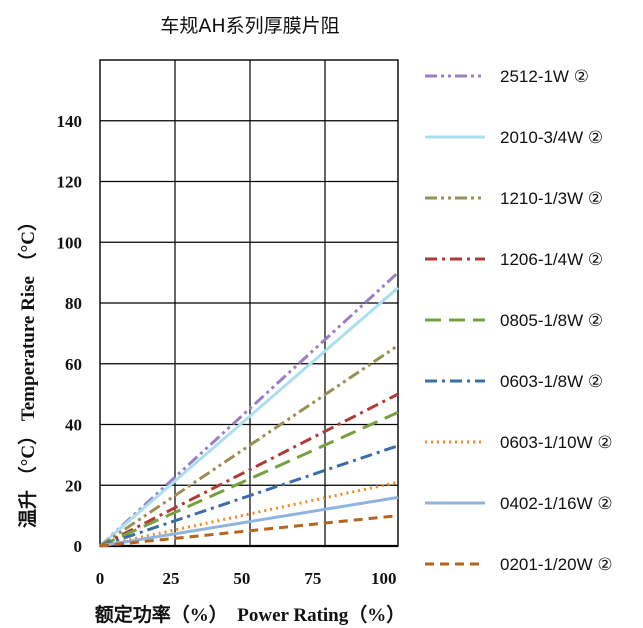  Describe the element at coordinates (73, 485) in the screenshot. I see `y-tick-label: 20` at that location.